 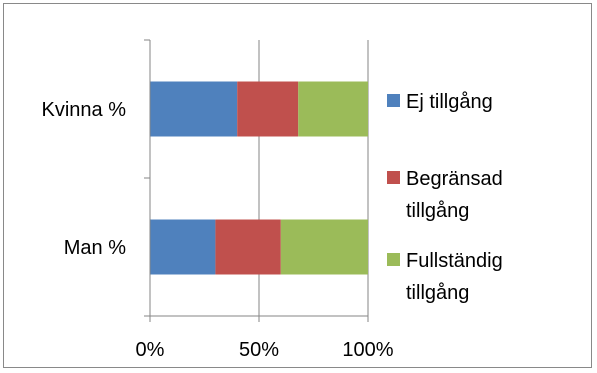 I want to click on category-label-kvinna-pct: Kvinna %, so click(x=84, y=110).